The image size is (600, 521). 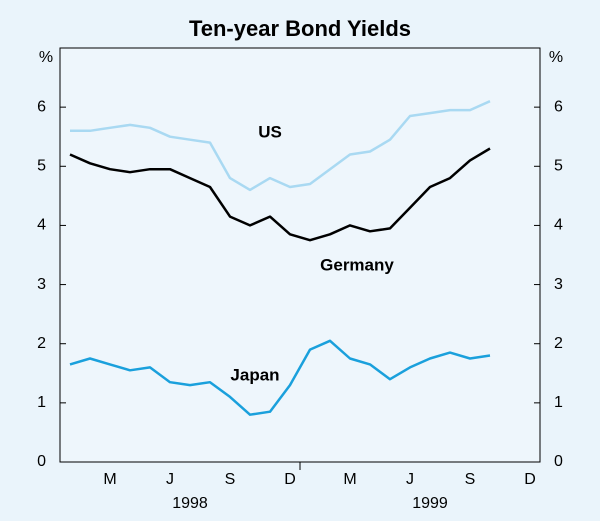 What do you see at coordinates (254, 374) in the screenshot?
I see `series-label: Japan` at bounding box center [254, 374].